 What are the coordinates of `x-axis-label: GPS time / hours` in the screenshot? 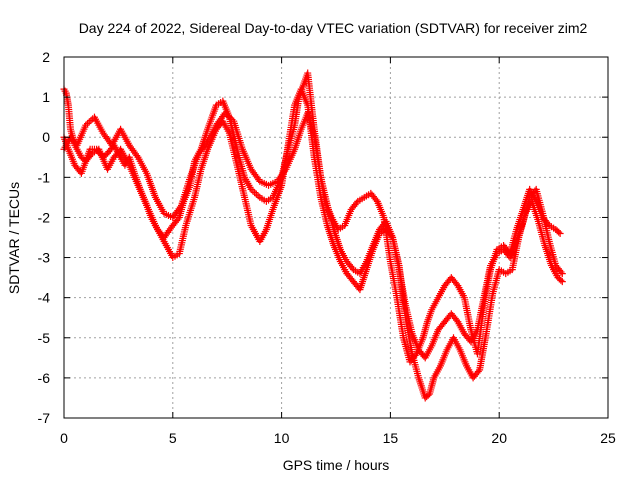 It's located at (336, 465).